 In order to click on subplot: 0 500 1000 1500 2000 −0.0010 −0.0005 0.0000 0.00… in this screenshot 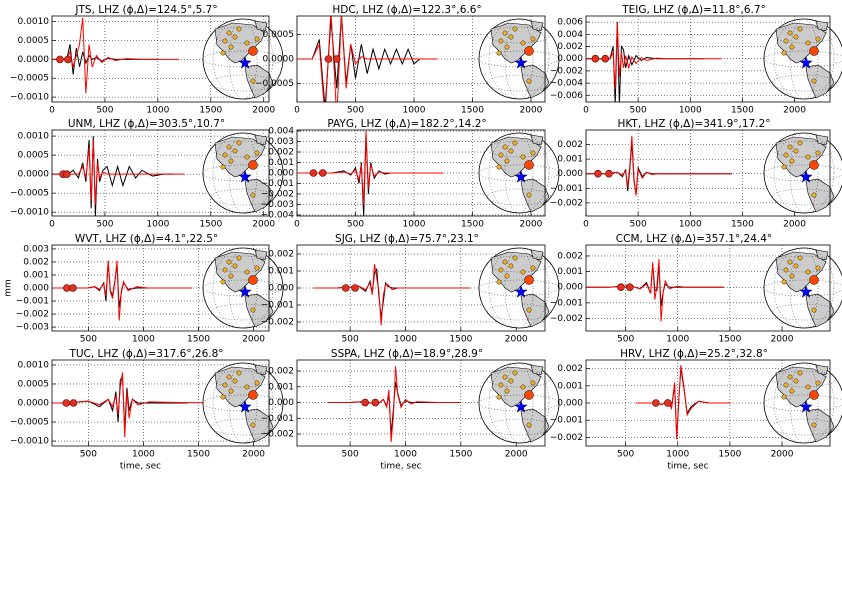, I will do `click(147, 60)`.